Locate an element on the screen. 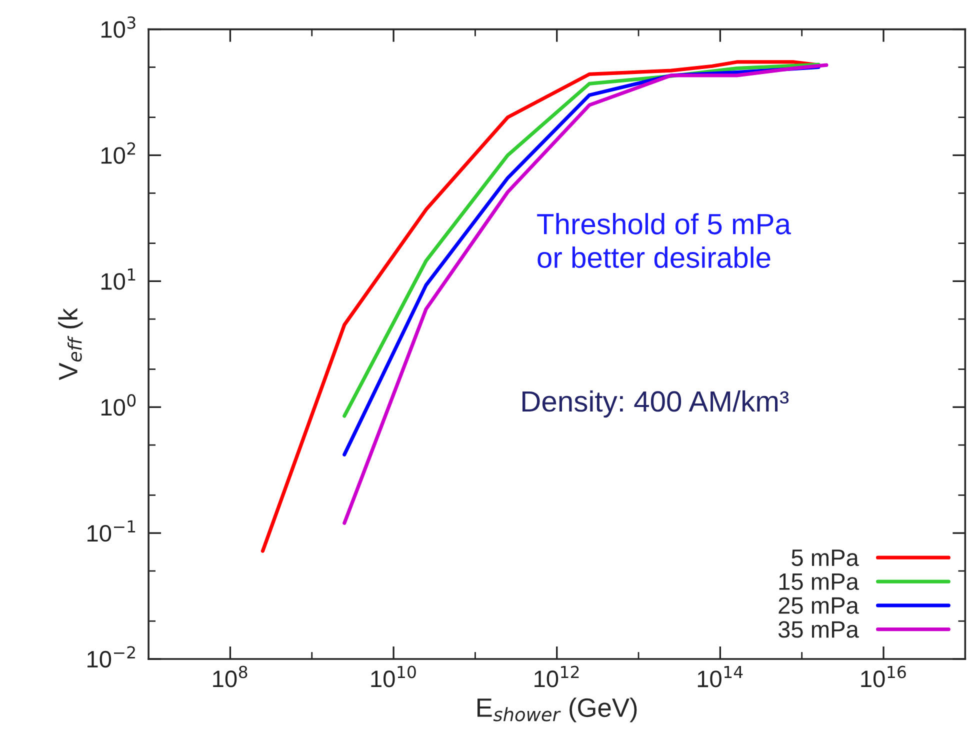 The image size is (971, 751). x-tick-label: 10$^{16}$ is located at coordinates (883, 677).